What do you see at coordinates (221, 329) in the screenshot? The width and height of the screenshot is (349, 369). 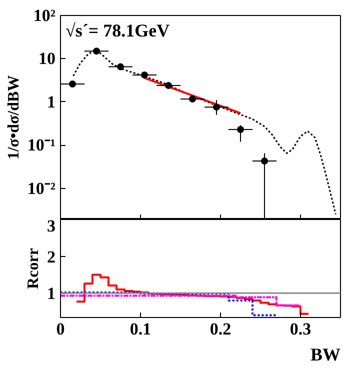 I see `x-tick-label: 0.2` at bounding box center [221, 329].